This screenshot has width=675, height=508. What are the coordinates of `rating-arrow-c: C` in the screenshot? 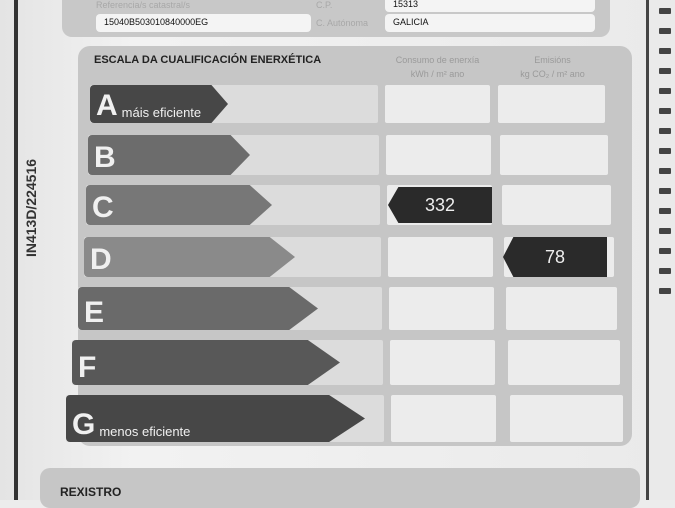 It's located at (179, 205).